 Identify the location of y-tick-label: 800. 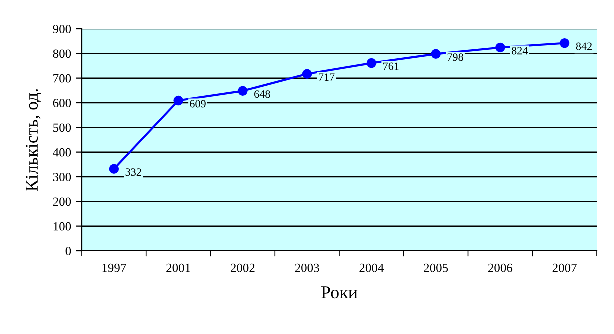
(62, 54).